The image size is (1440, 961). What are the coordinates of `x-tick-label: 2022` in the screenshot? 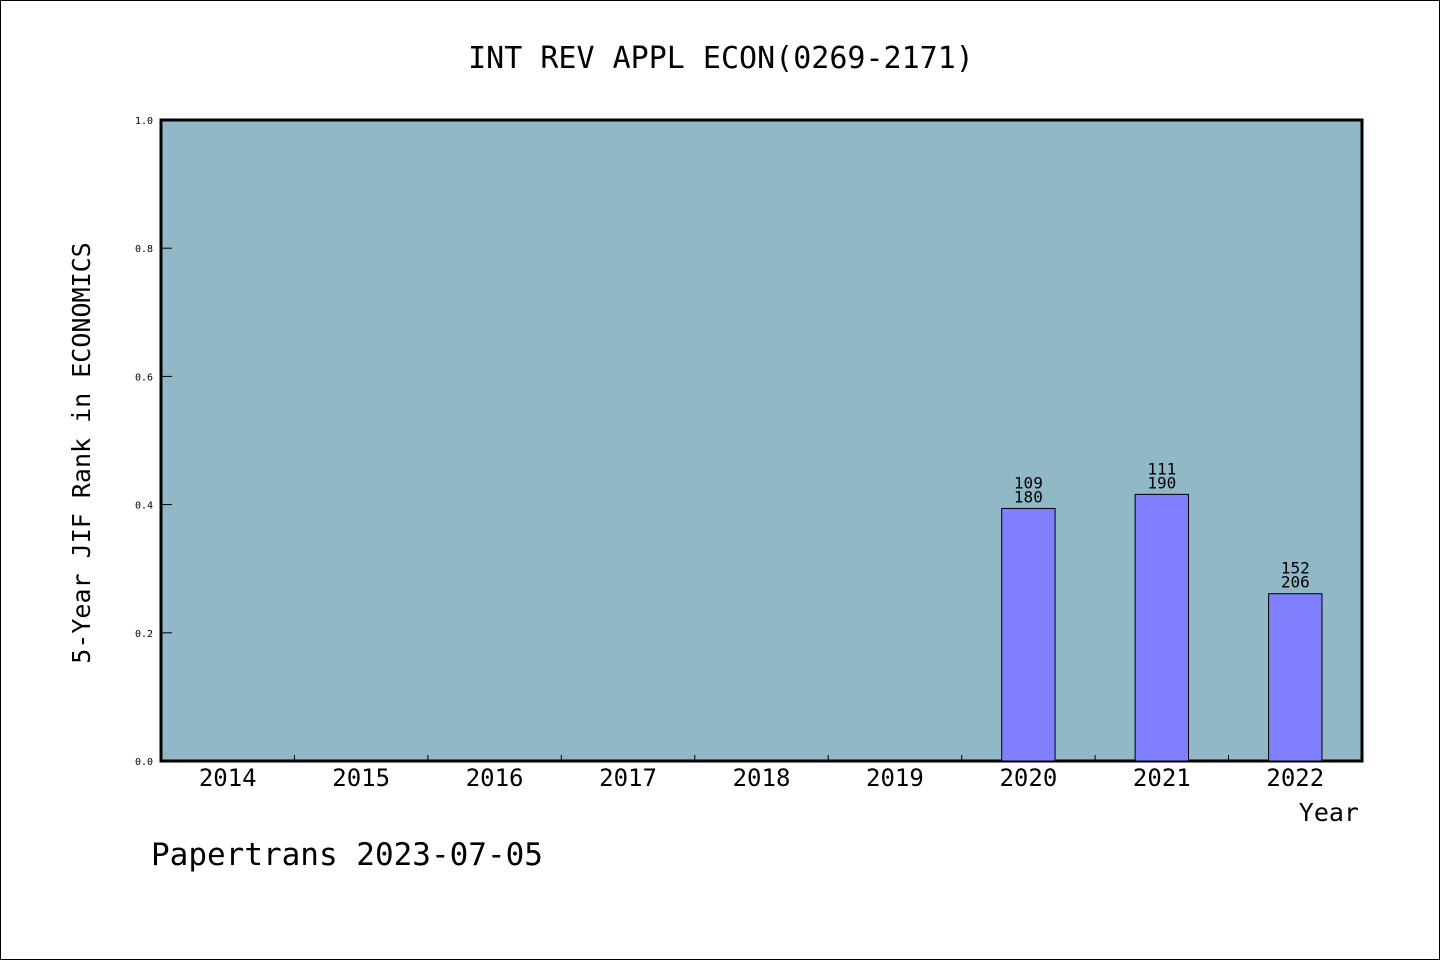 It's located at (1295, 778).